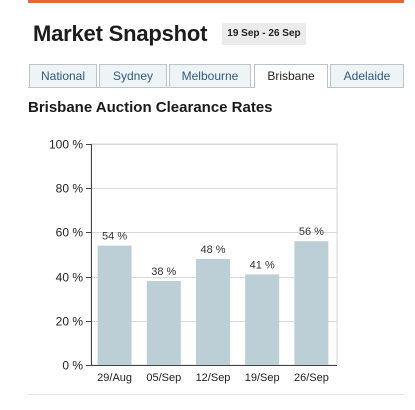 Image resolution: width=415 pixels, height=410 pixels. I want to click on tab-melbourne: Melbourne, so click(210, 75).